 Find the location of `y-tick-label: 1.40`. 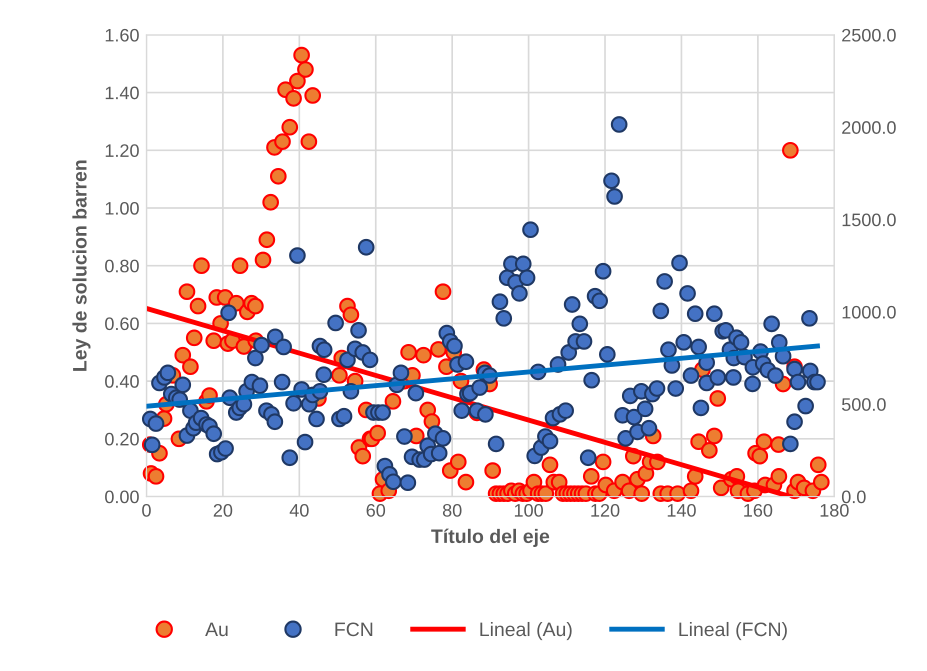

y-tick-label: 1.40 is located at coordinates (122, 93).